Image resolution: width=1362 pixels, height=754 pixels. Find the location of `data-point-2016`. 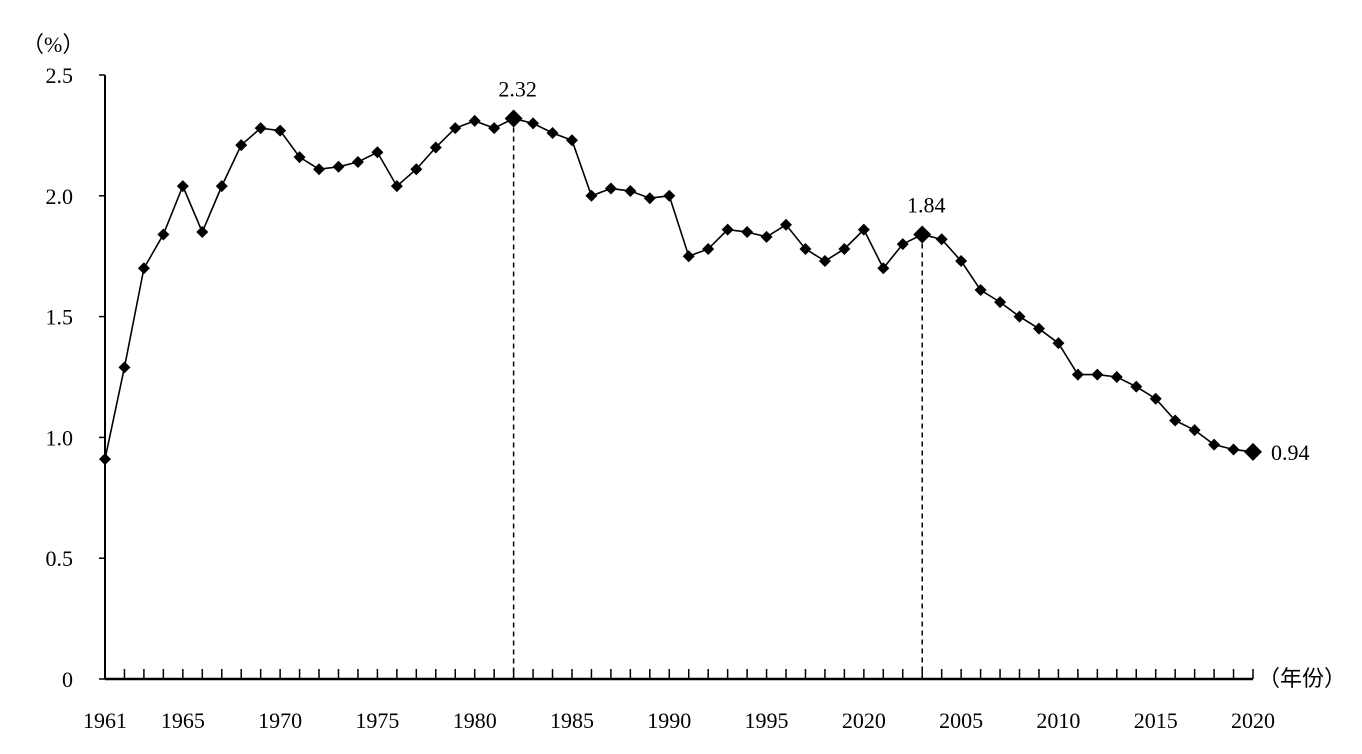

data-point-2016 is located at coordinates (1175, 420).